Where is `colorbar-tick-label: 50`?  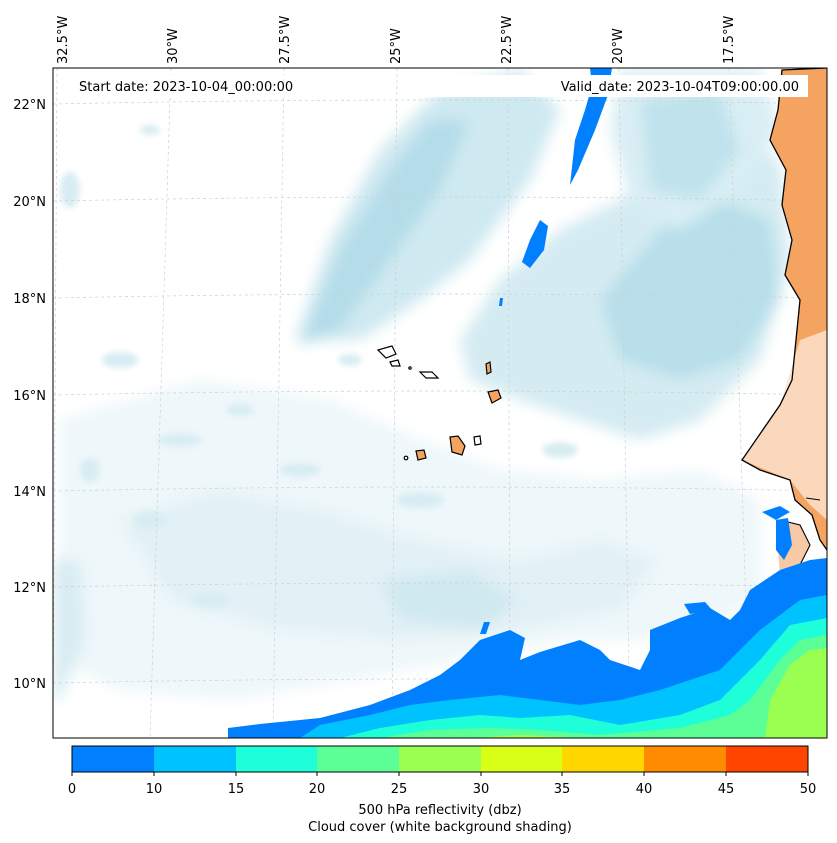 colorbar-tick-label: 50 is located at coordinates (808, 789).